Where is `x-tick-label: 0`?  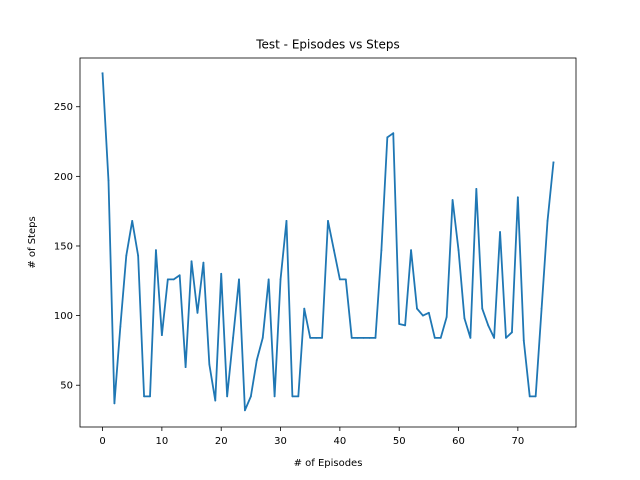
x-tick-label: 0 is located at coordinates (102, 441).